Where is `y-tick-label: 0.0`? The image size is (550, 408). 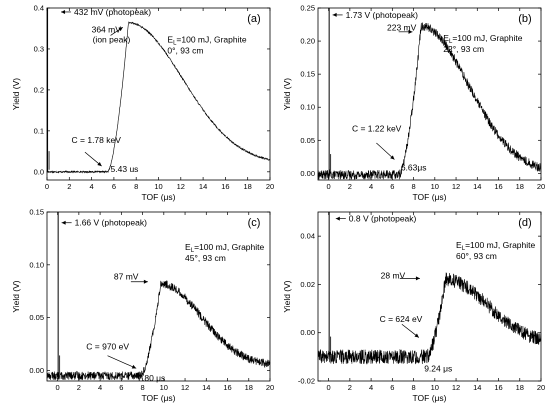 y-tick-label: 0.0 is located at coordinates (39, 171).